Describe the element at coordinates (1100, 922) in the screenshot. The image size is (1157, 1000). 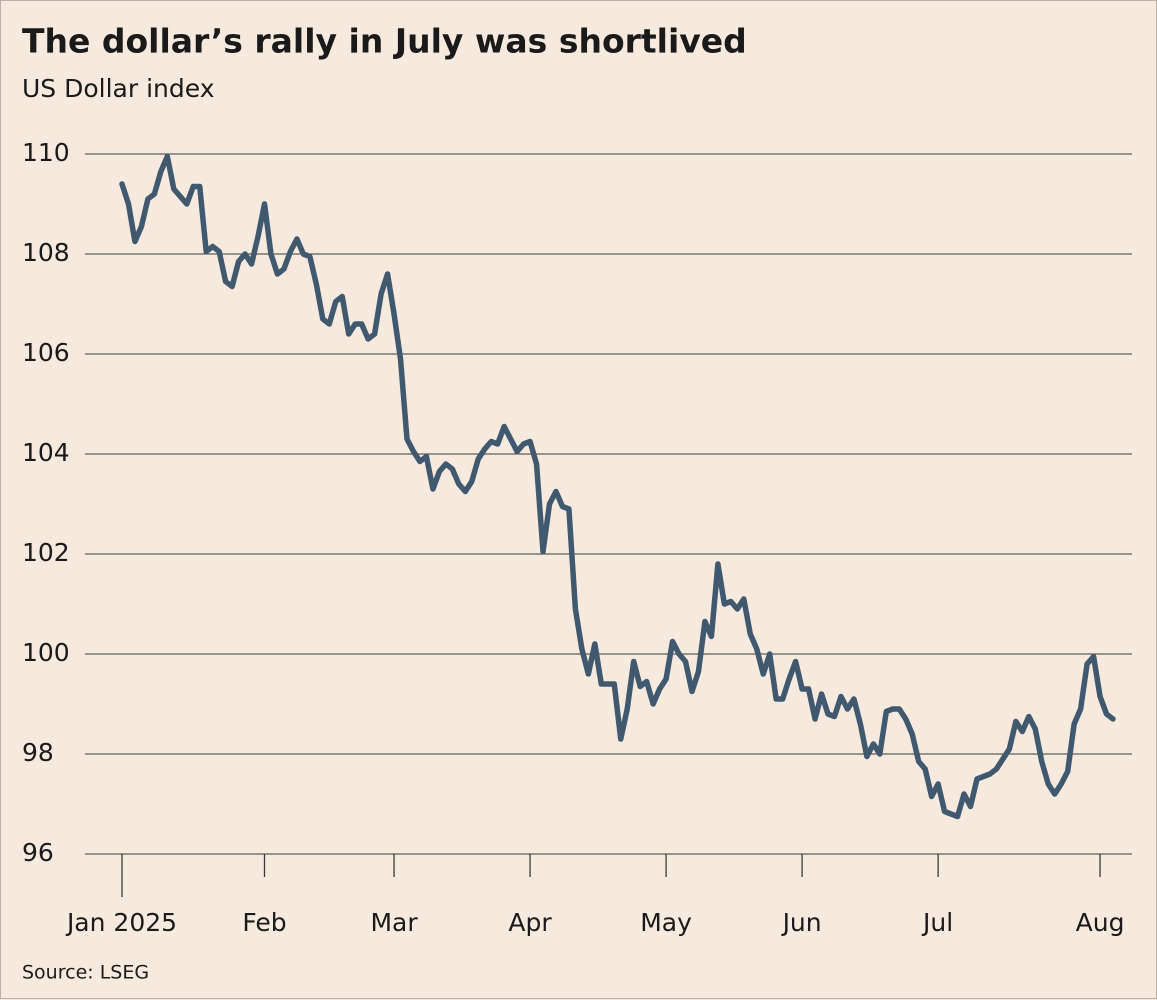
I see `x-tick-label: Aug` at that location.